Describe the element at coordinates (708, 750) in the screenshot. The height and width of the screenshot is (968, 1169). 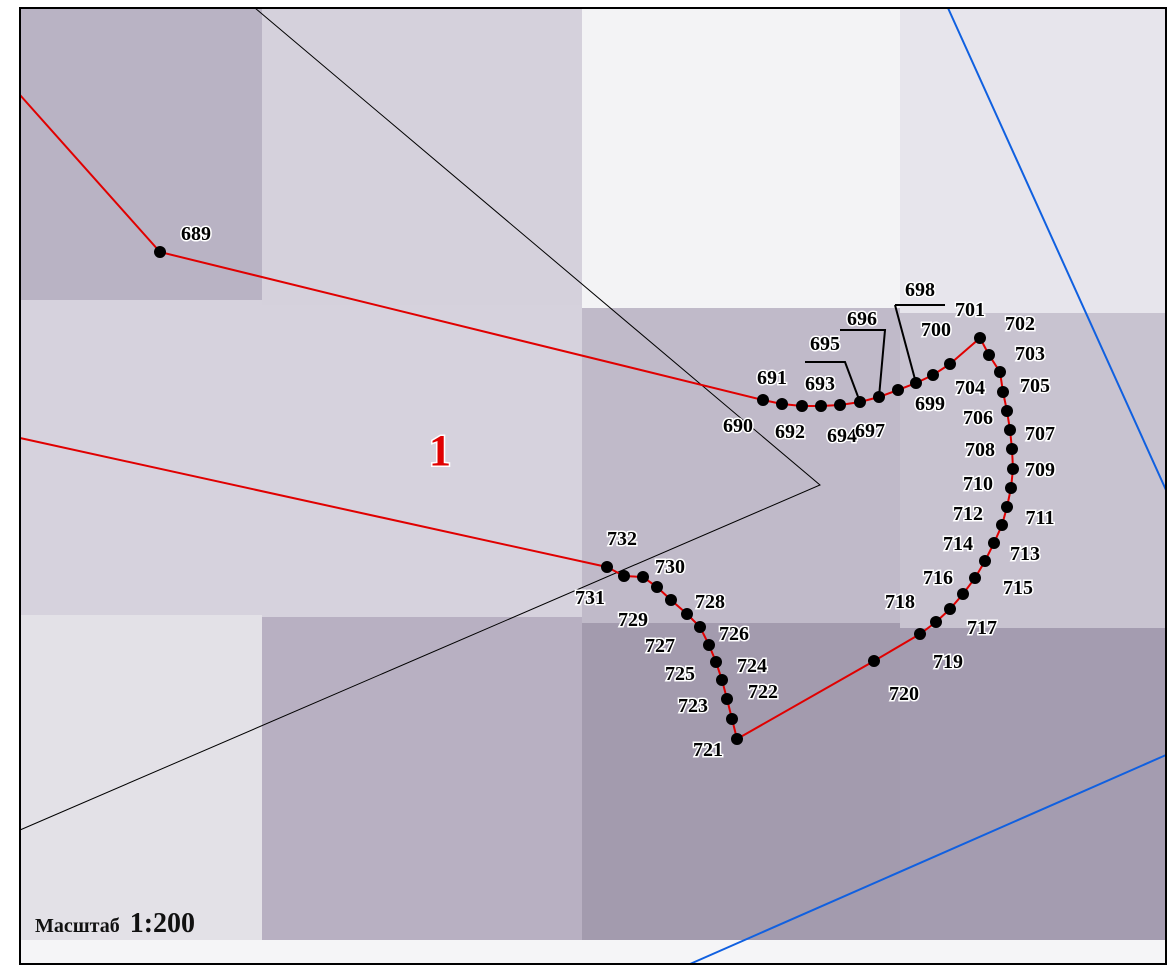
I see `point-label: 721` at that location.